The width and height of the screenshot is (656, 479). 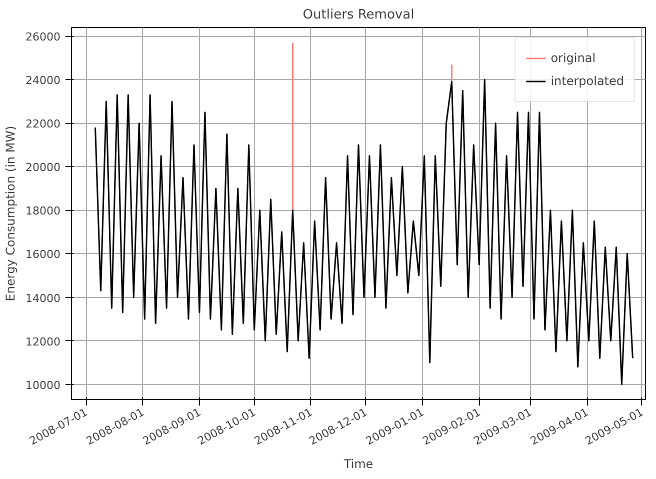 What do you see at coordinates (43, 124) in the screenshot?
I see `y-tick-label: 22000` at bounding box center [43, 124].